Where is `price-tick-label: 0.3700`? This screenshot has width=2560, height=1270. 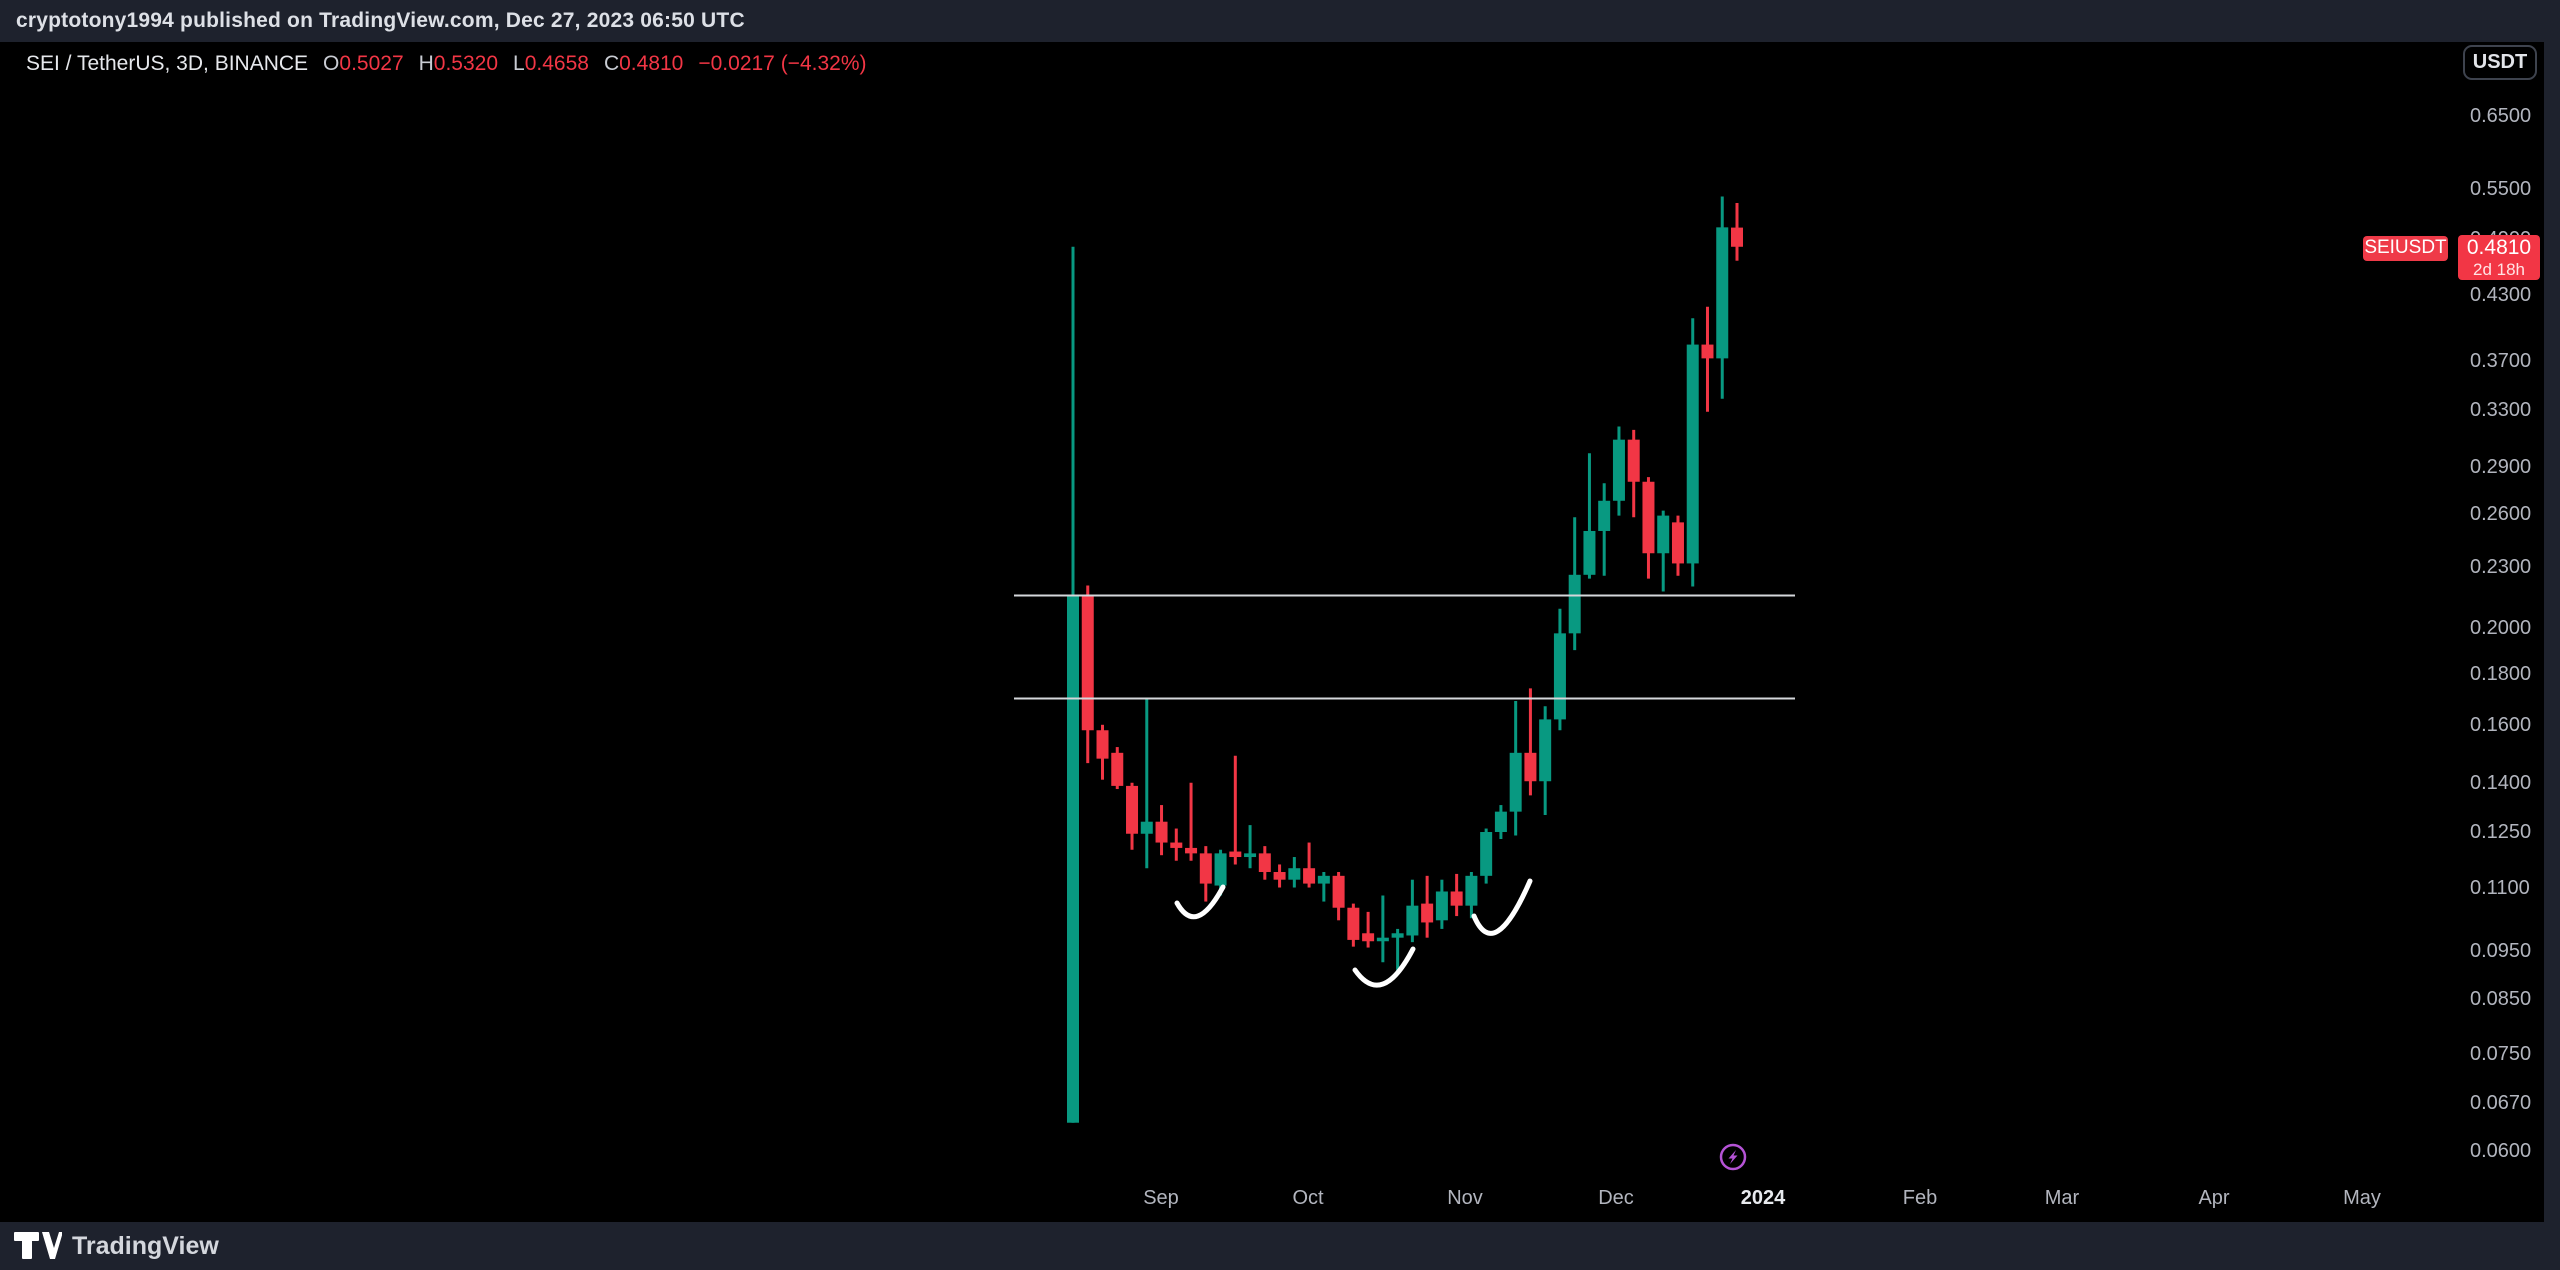
price-tick-label: 0.3700 is located at coordinates (2501, 360).